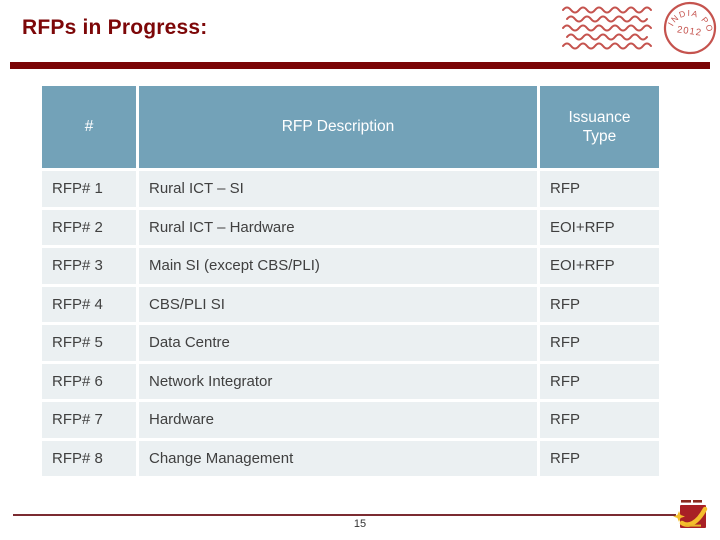 The height and width of the screenshot is (540, 720). I want to click on cell-rfp-description: Rural ICT – SI, so click(338, 189).